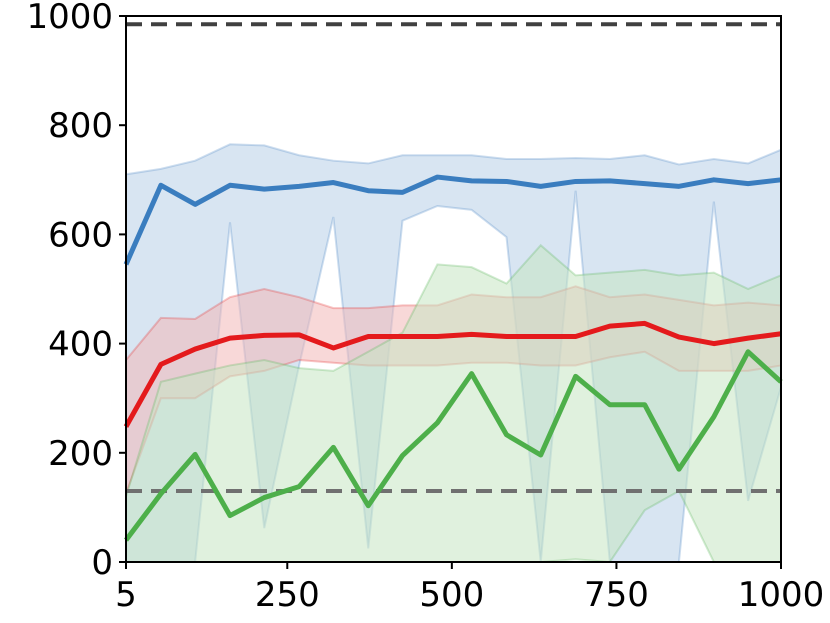 Image resolution: width=830 pixels, height=623 pixels. Describe the element at coordinates (451, 595) in the screenshot. I see `x-tick-label: 500` at that location.